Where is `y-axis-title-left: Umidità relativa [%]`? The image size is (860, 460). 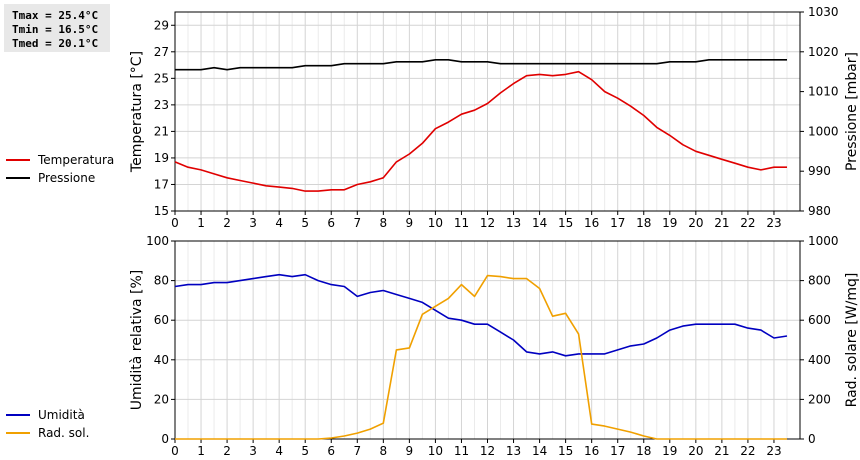
y-axis-title-left: Umidità relativa [%] is located at coordinates (137, 340).